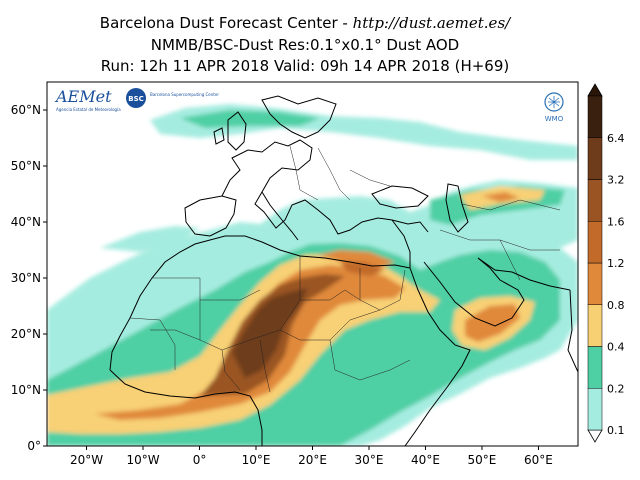  I want to click on bsc-logo-circle, so click(136, 98).